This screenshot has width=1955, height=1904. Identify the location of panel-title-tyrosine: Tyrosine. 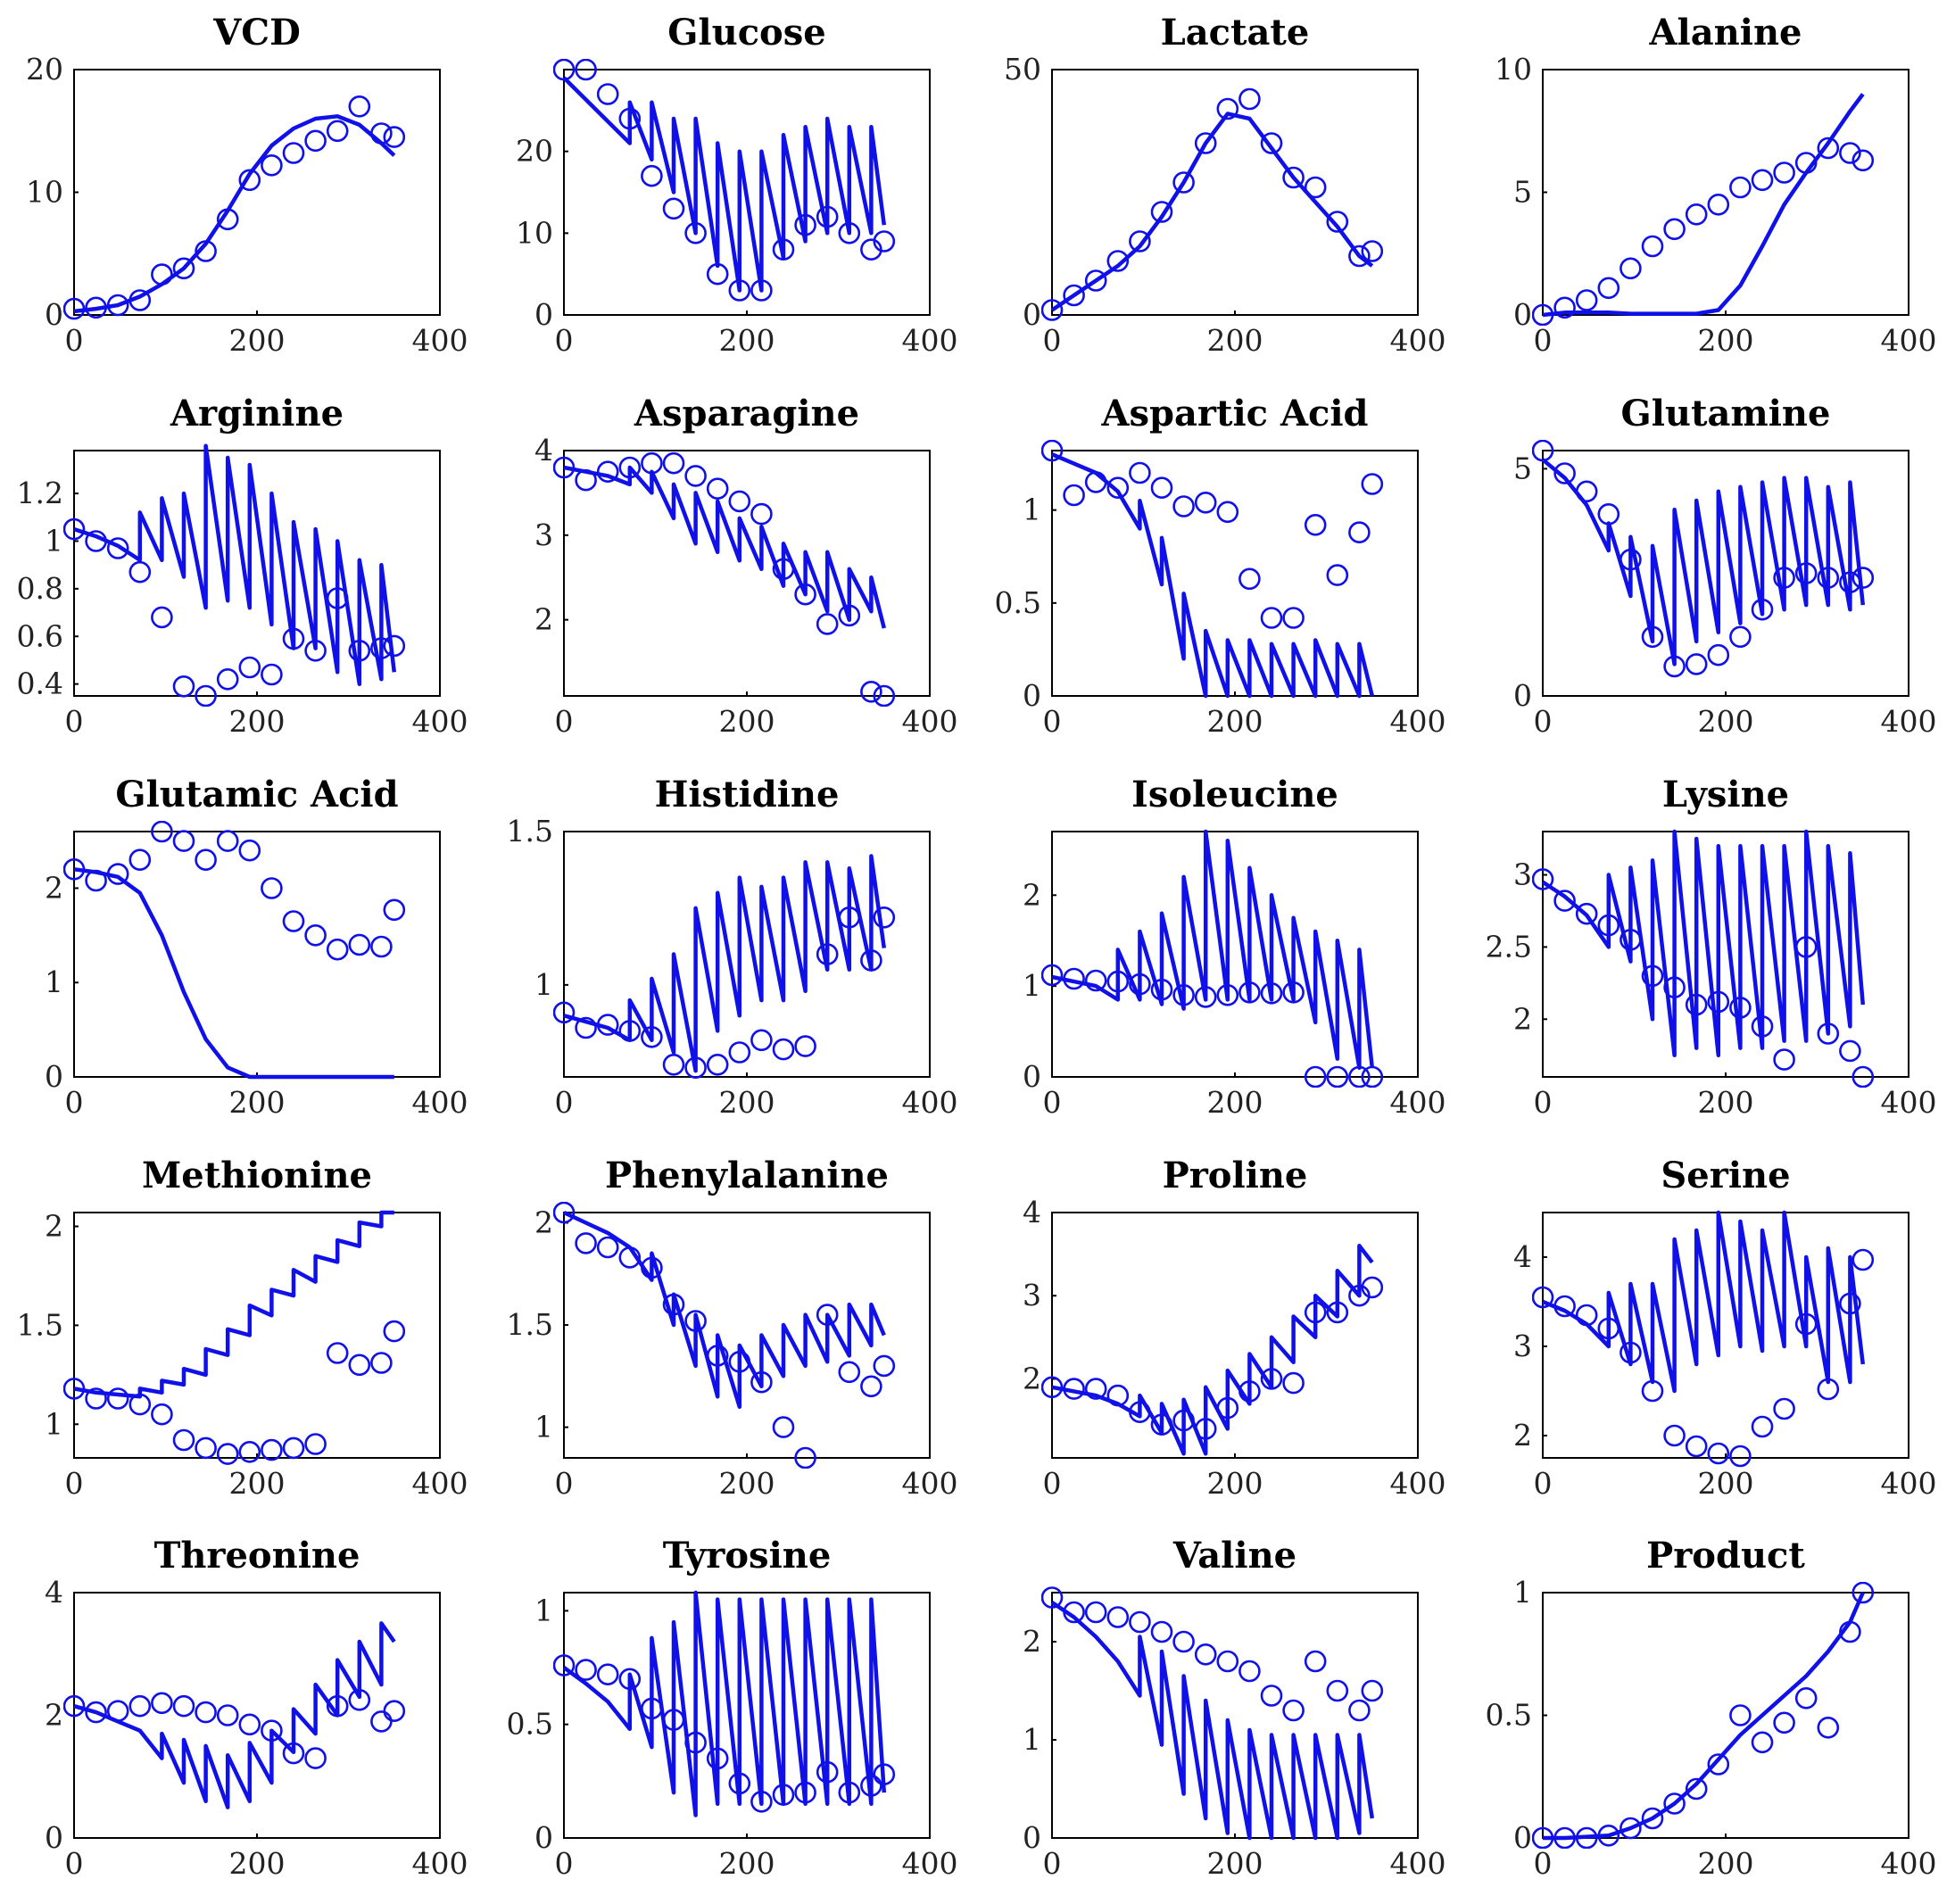
(747, 1556).